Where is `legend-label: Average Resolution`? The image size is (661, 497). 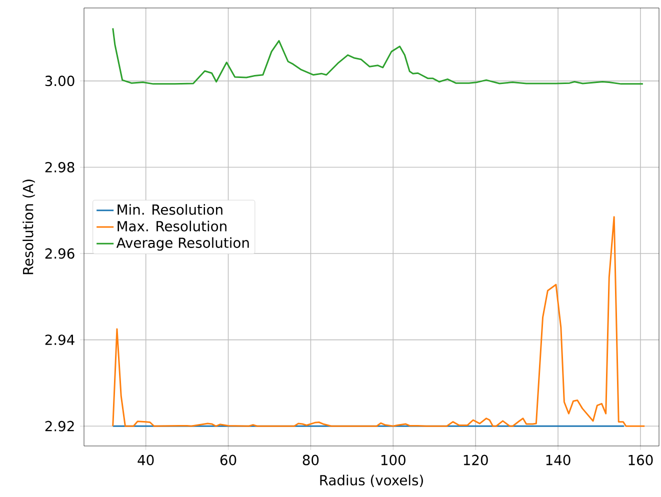
legend-label: Average Resolution is located at coordinates (182, 244).